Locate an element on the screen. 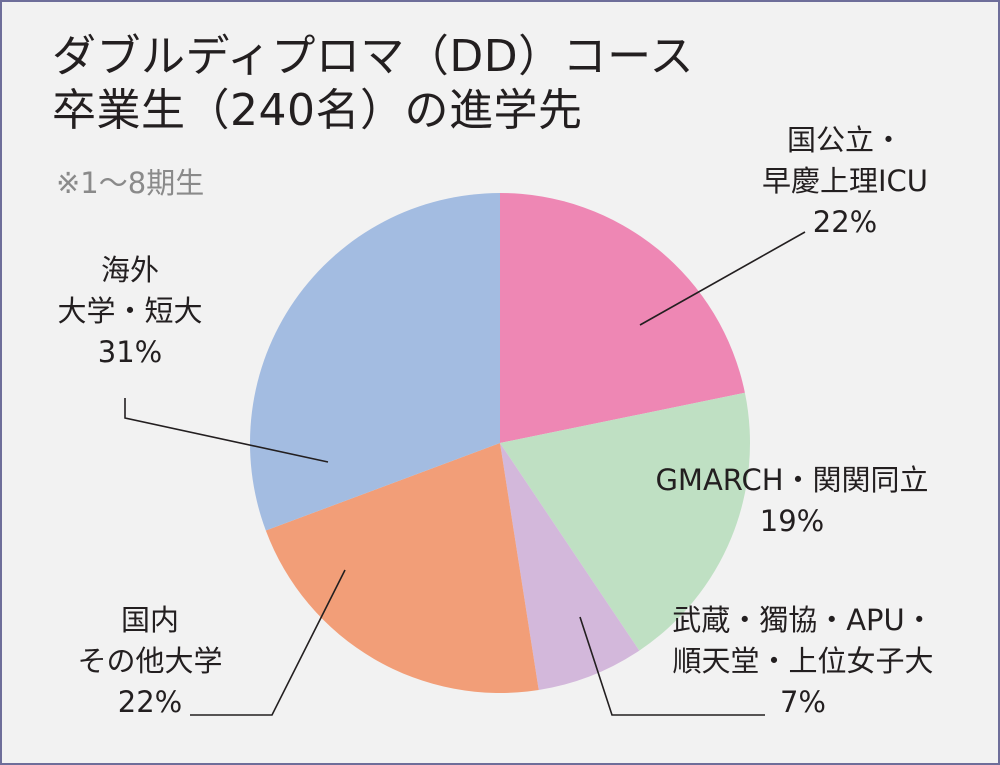  label-line: 海外 is located at coordinates (129, 270).